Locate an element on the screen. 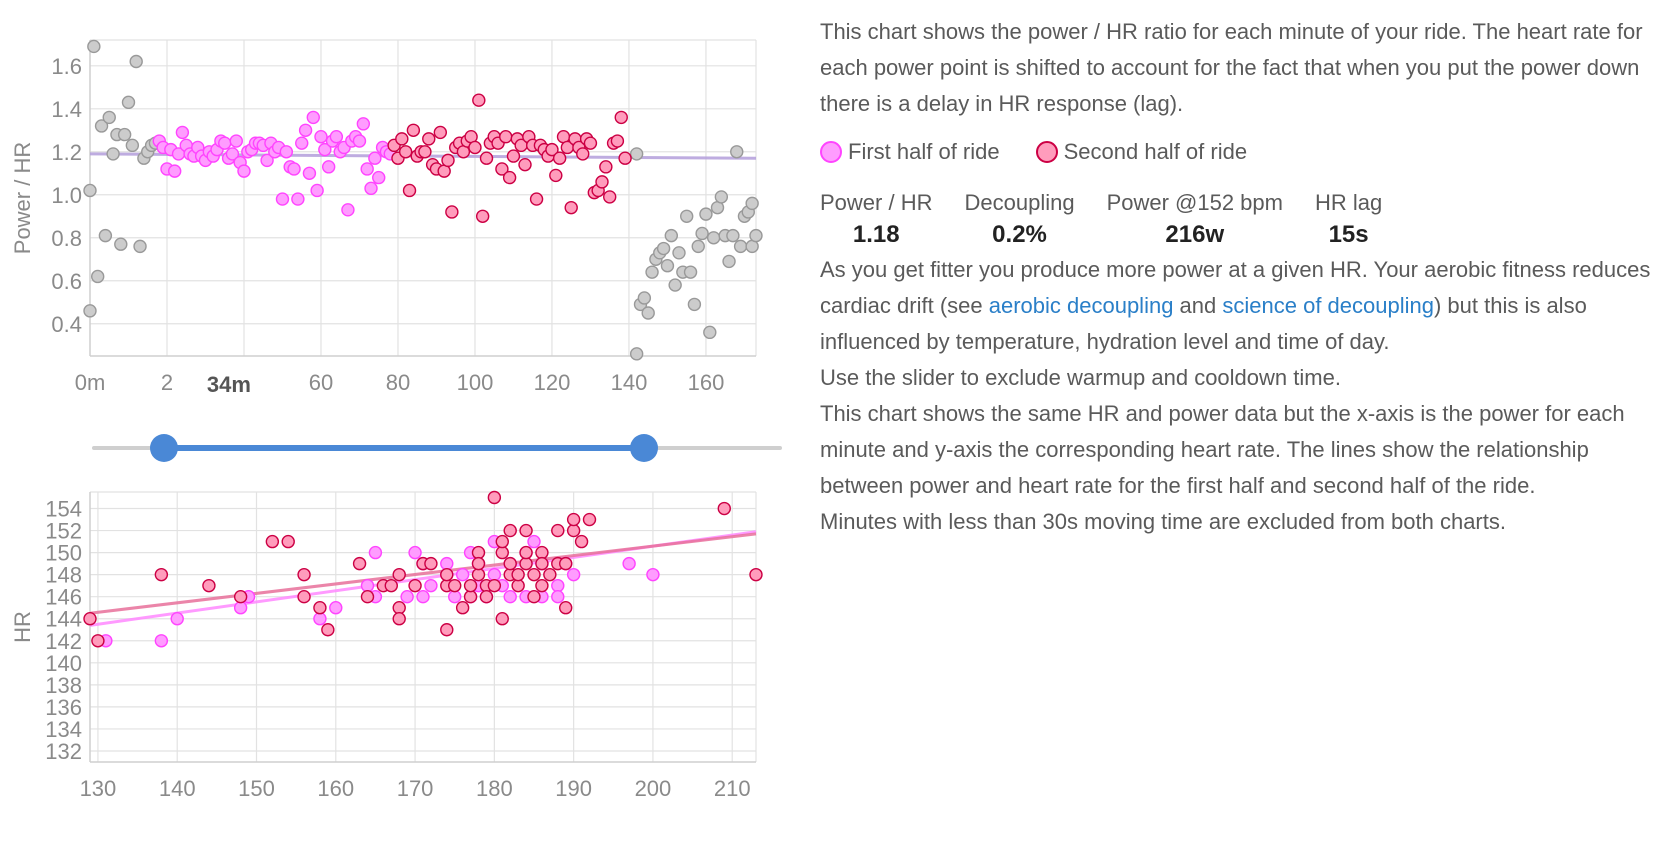 The image size is (1664, 848). legend-second-half-label: Second half of ride is located at coordinates (1155, 151).